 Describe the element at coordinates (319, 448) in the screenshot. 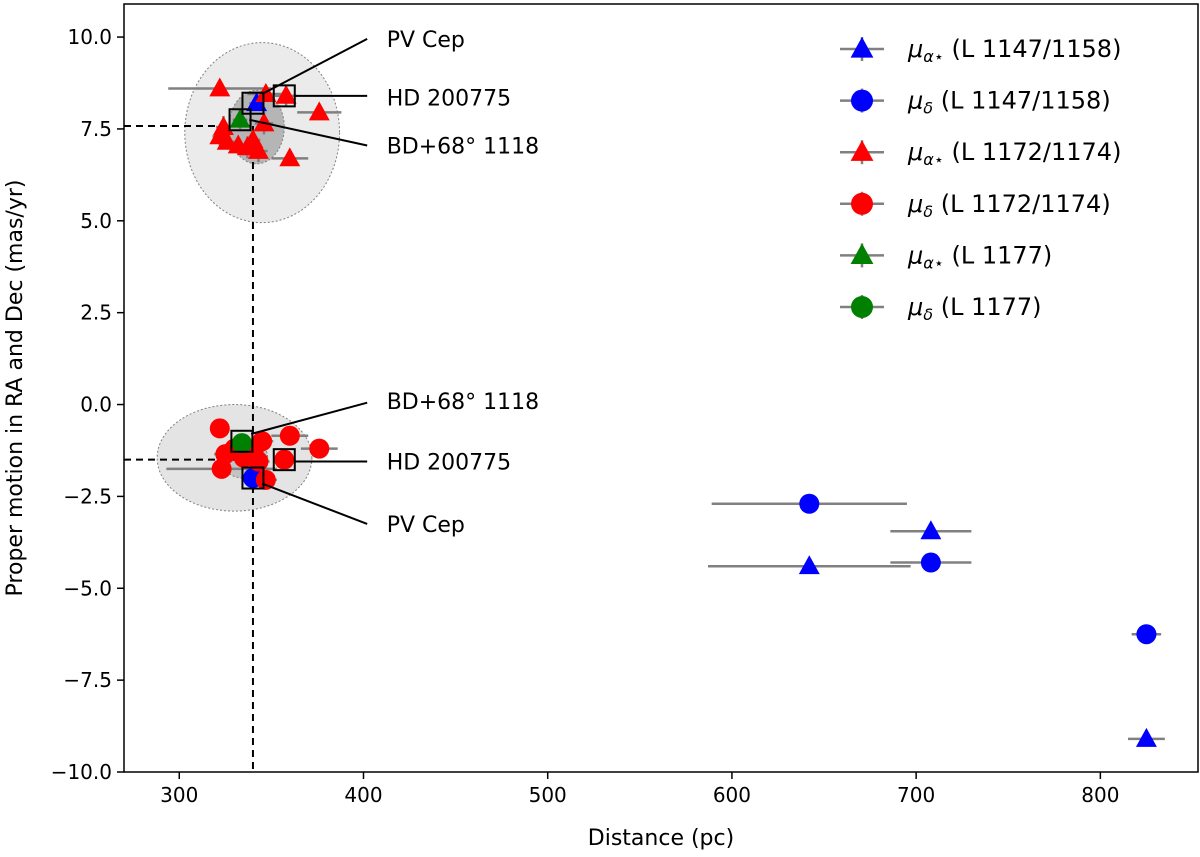

I see `data-point-circle-s3-p11` at that location.